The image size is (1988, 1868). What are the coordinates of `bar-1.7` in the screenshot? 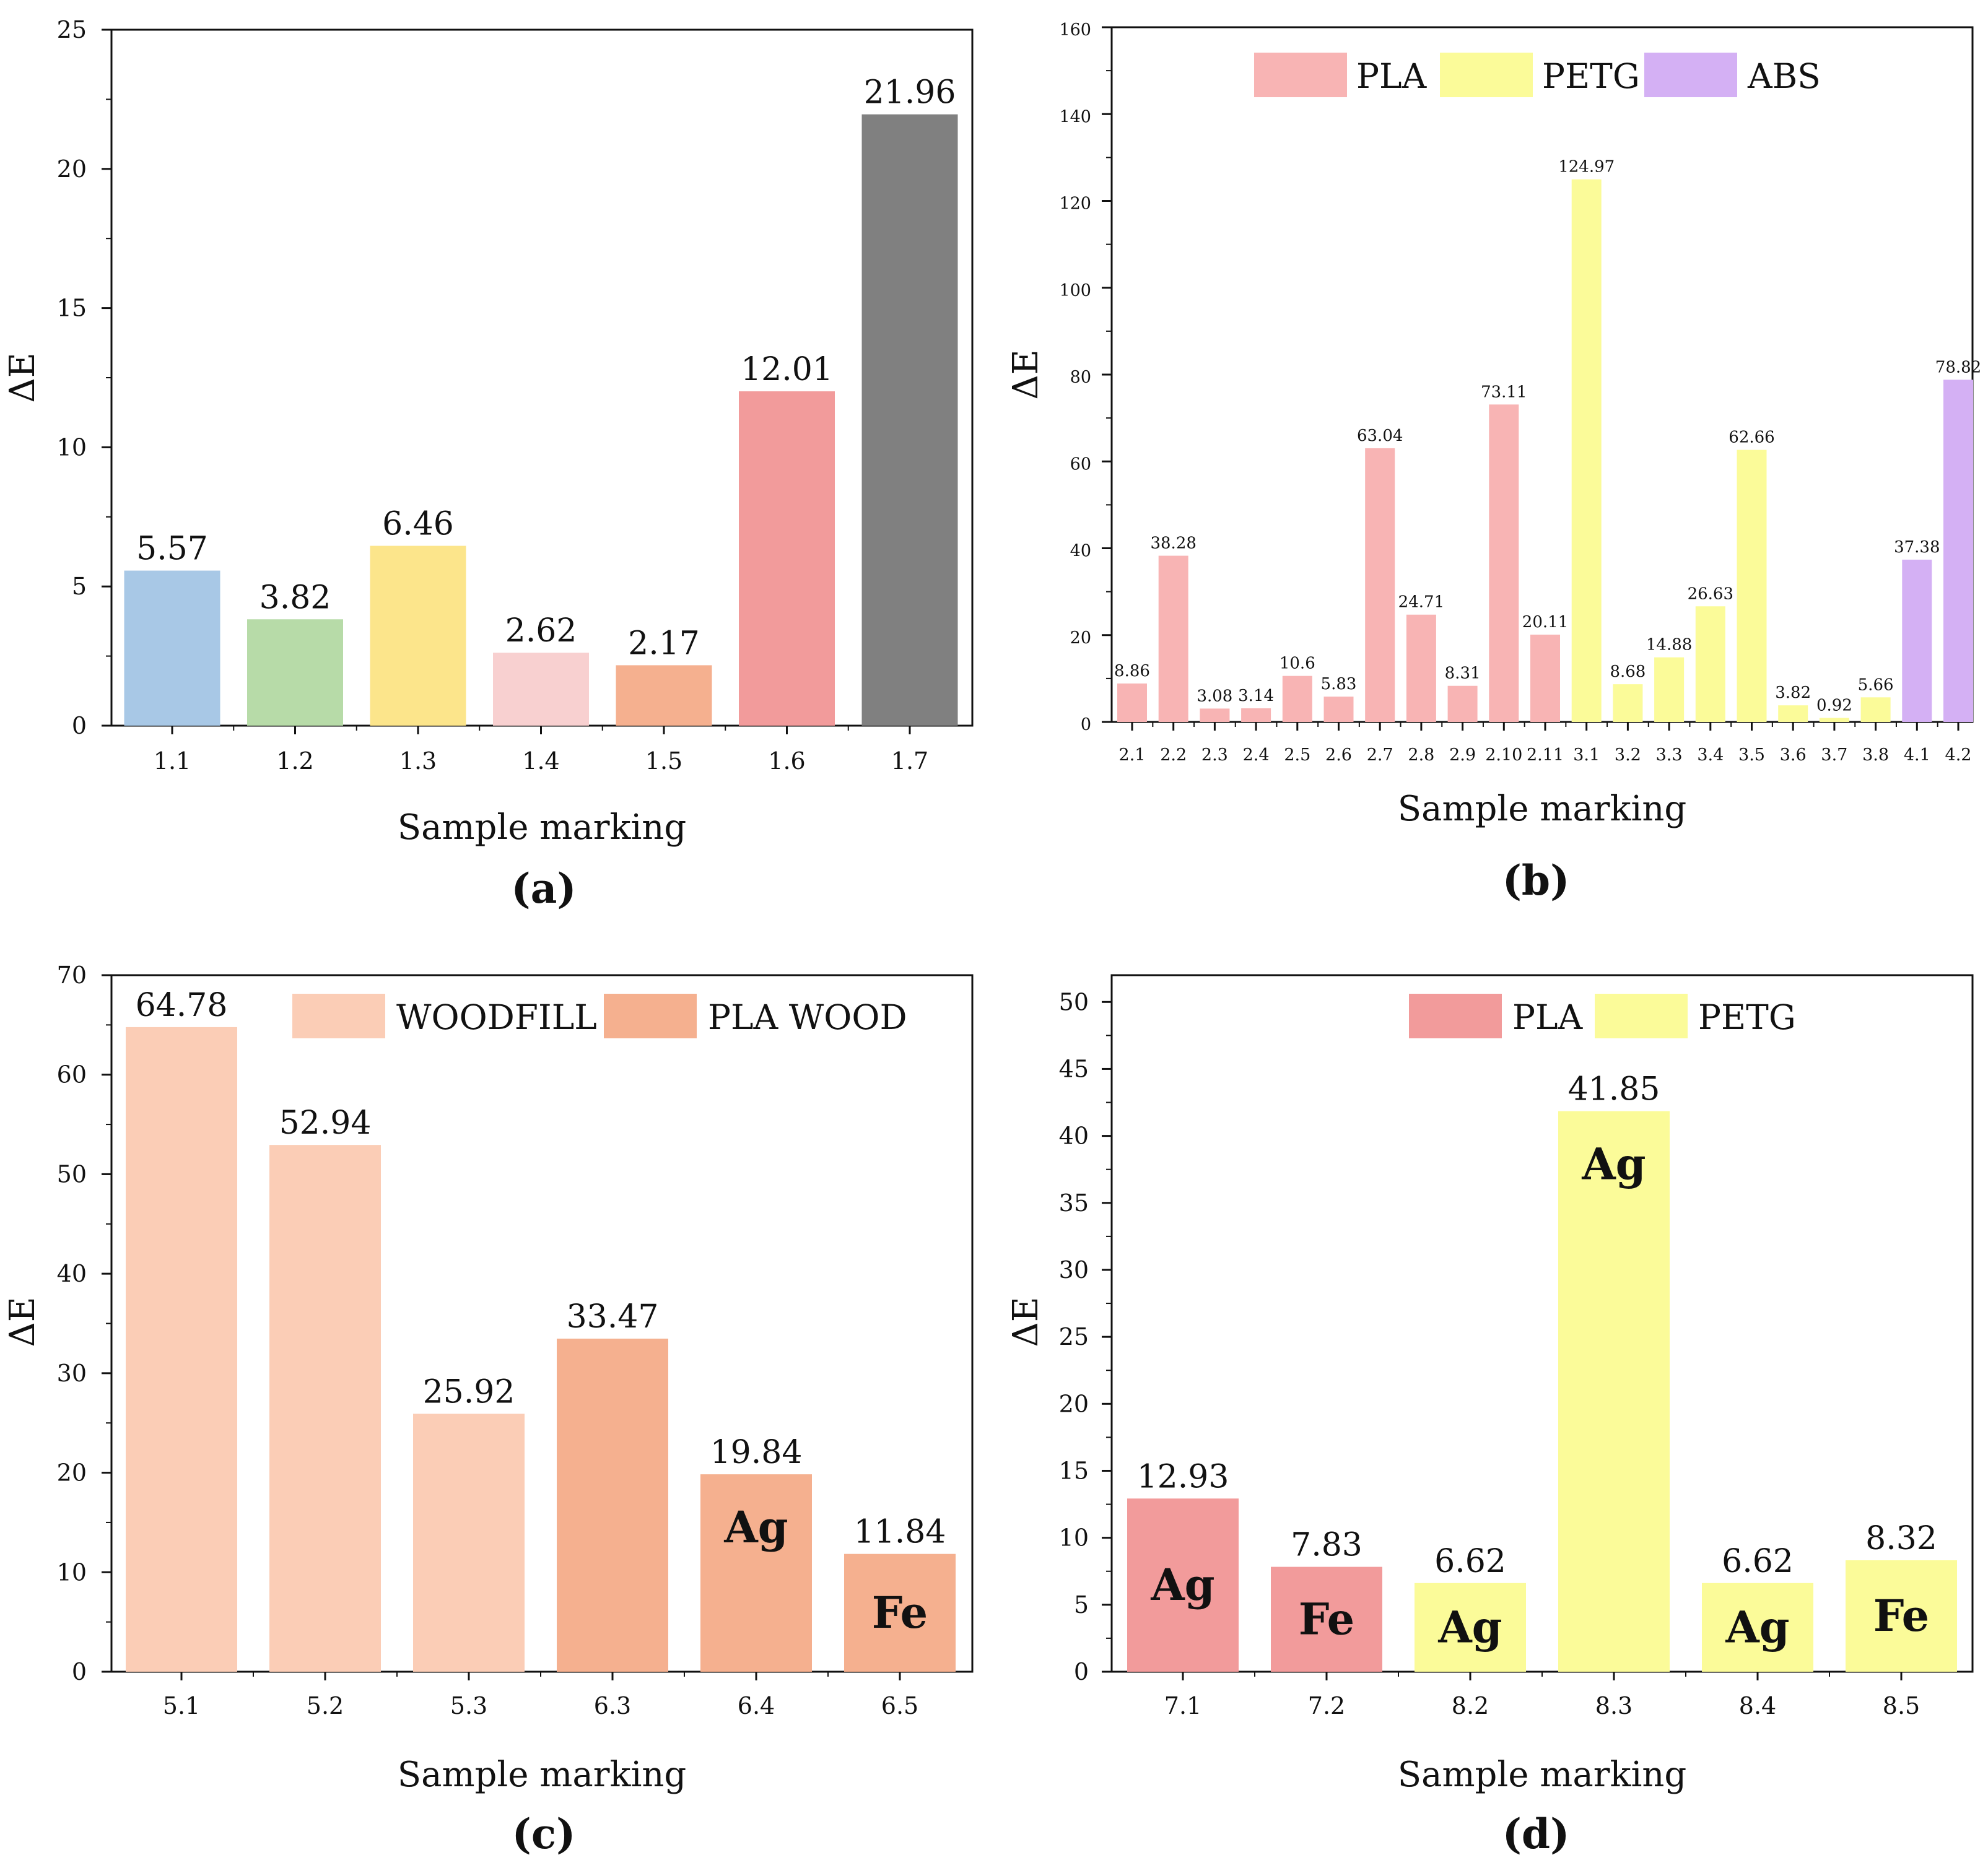 It's located at (909, 420).